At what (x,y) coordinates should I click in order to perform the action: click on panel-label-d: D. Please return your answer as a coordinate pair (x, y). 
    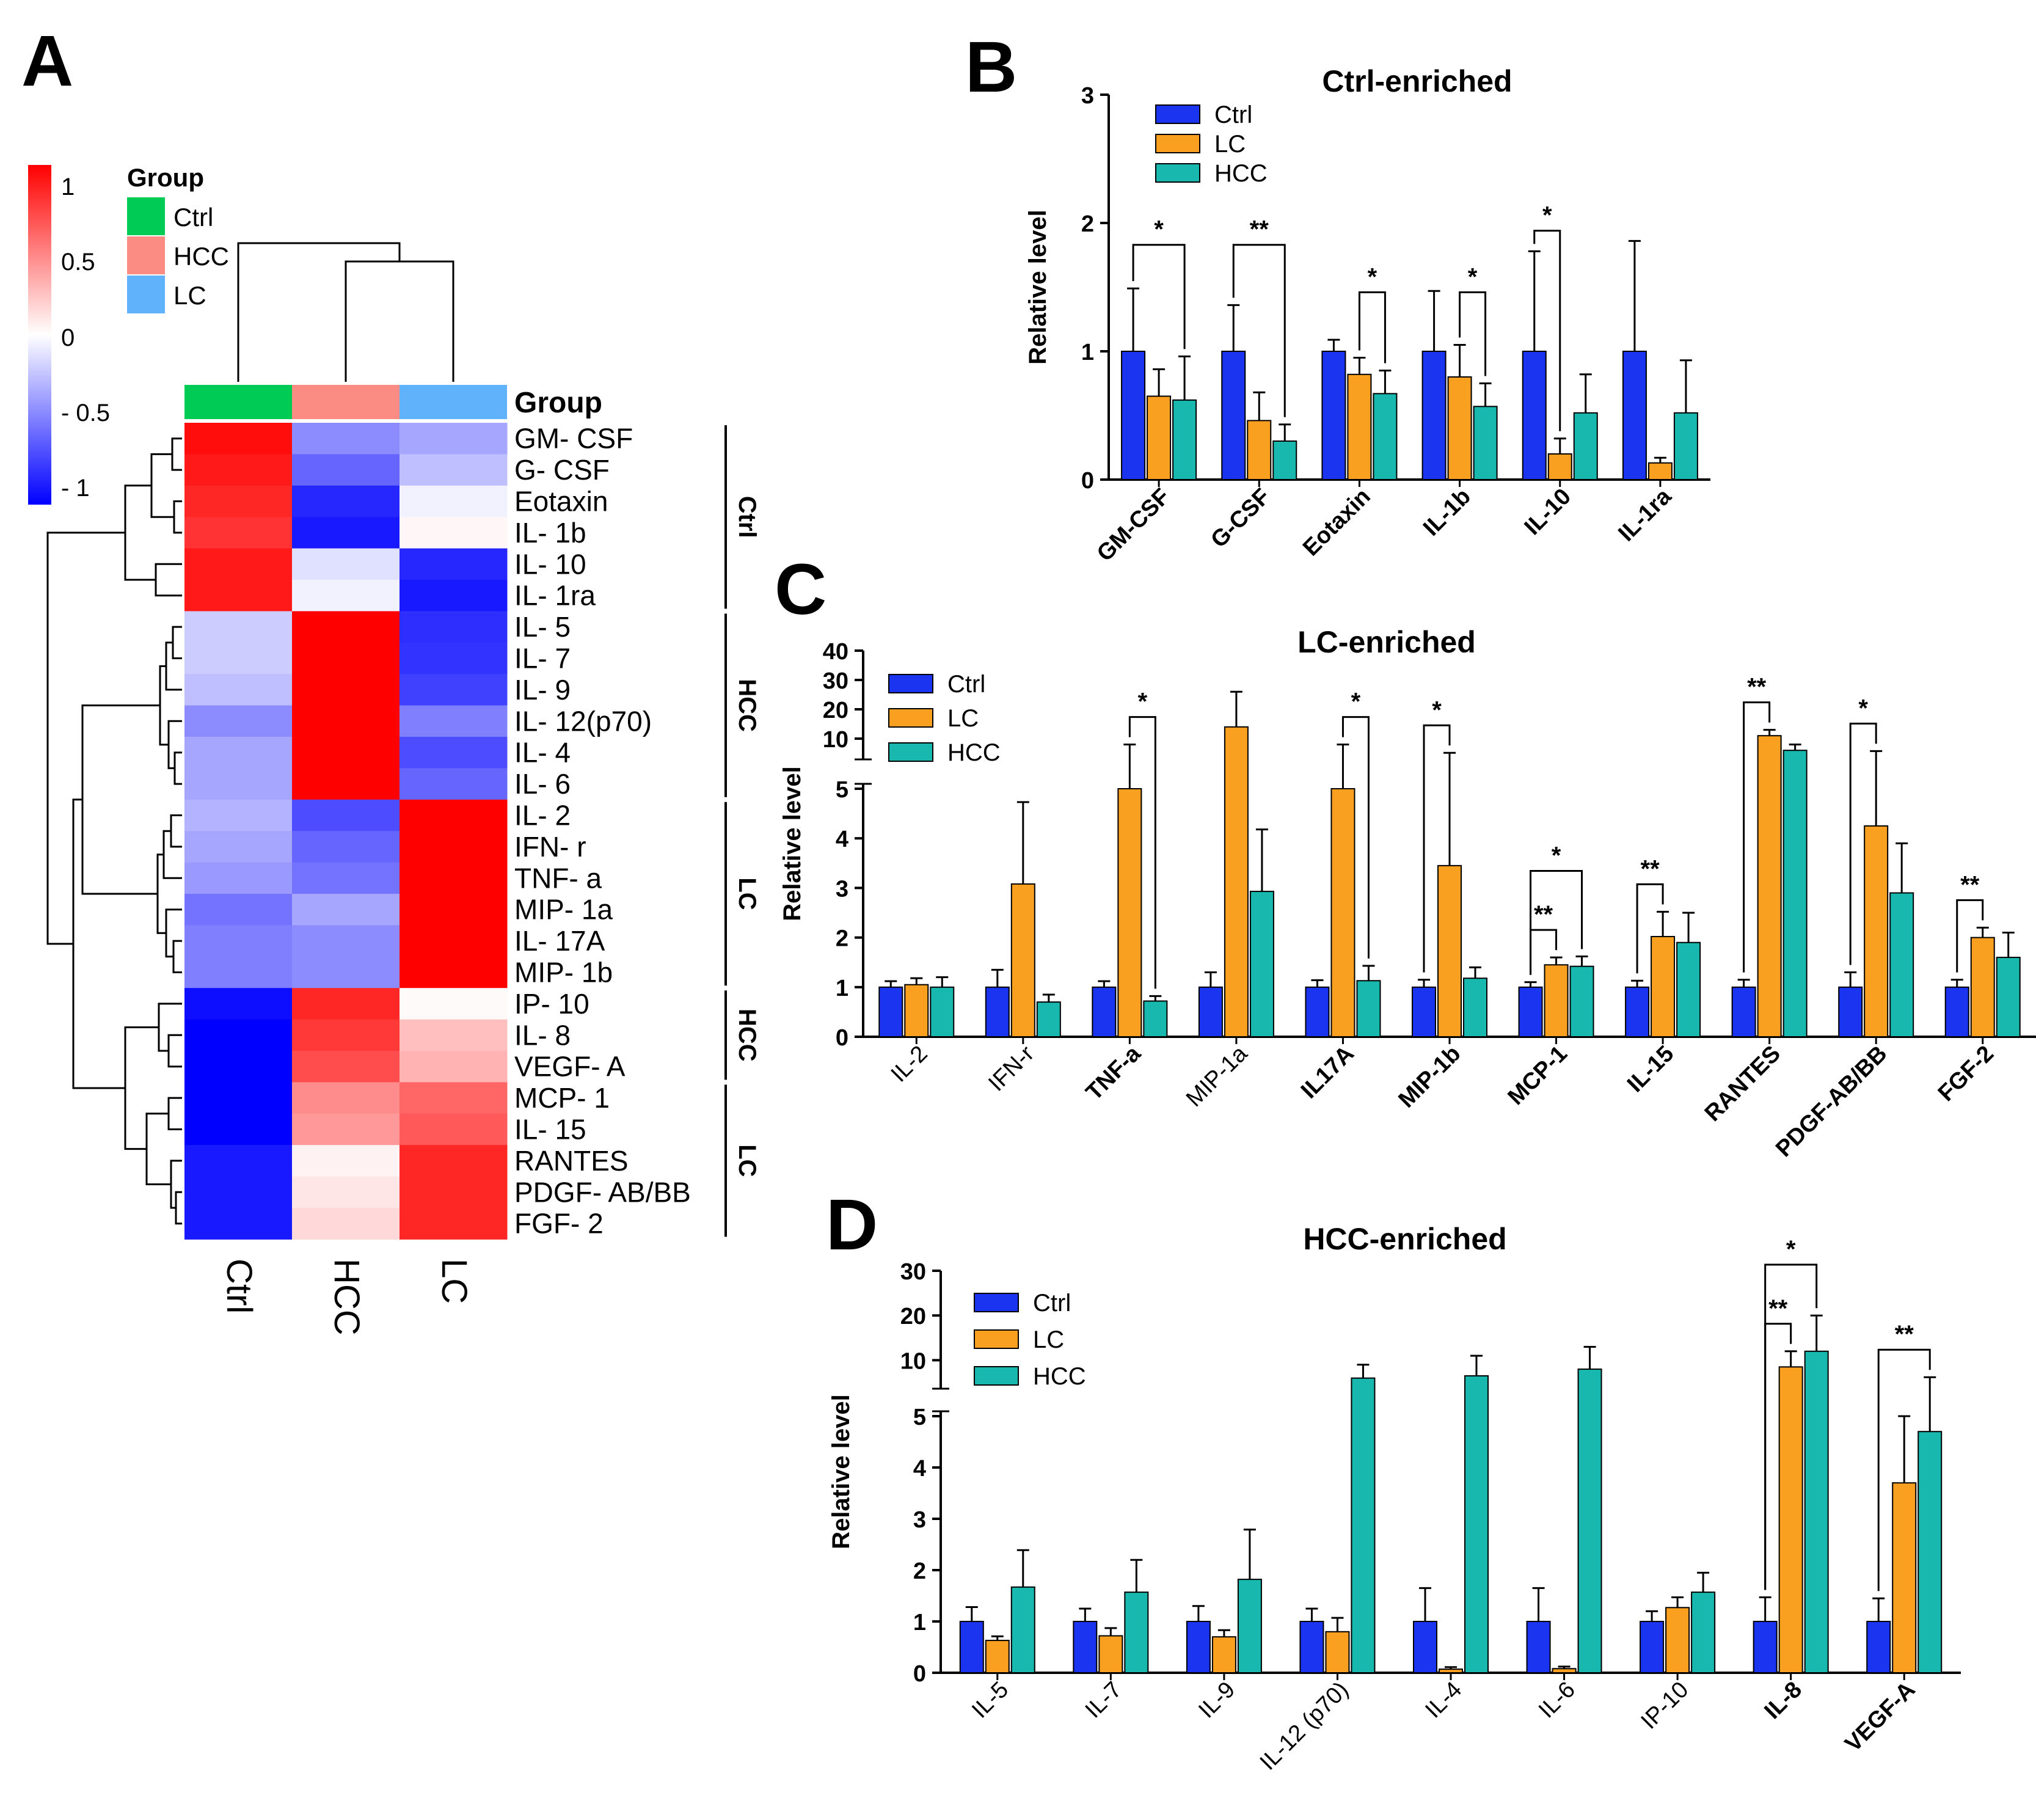
    Looking at the image, I should click on (852, 1225).